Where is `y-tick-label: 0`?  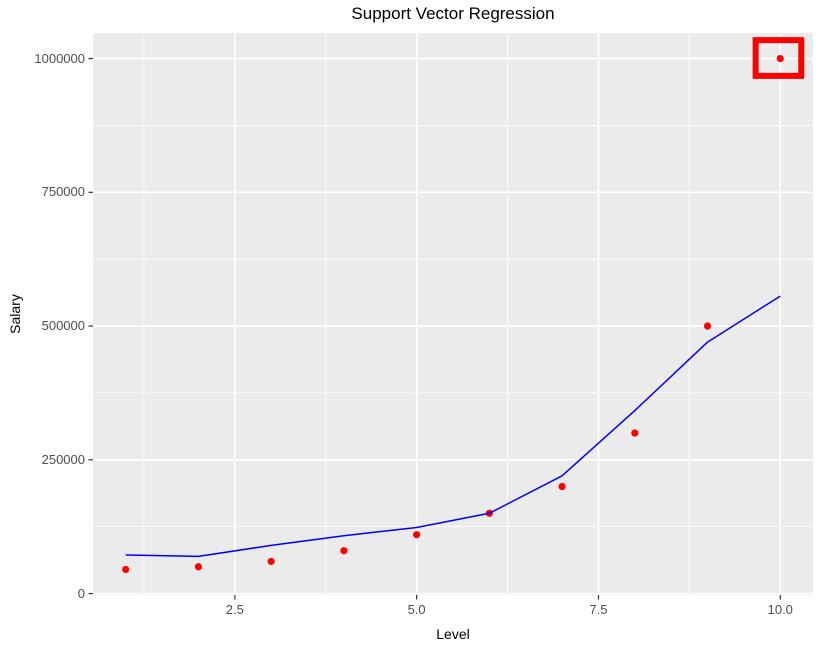 y-tick-label: 0 is located at coordinates (81, 593).